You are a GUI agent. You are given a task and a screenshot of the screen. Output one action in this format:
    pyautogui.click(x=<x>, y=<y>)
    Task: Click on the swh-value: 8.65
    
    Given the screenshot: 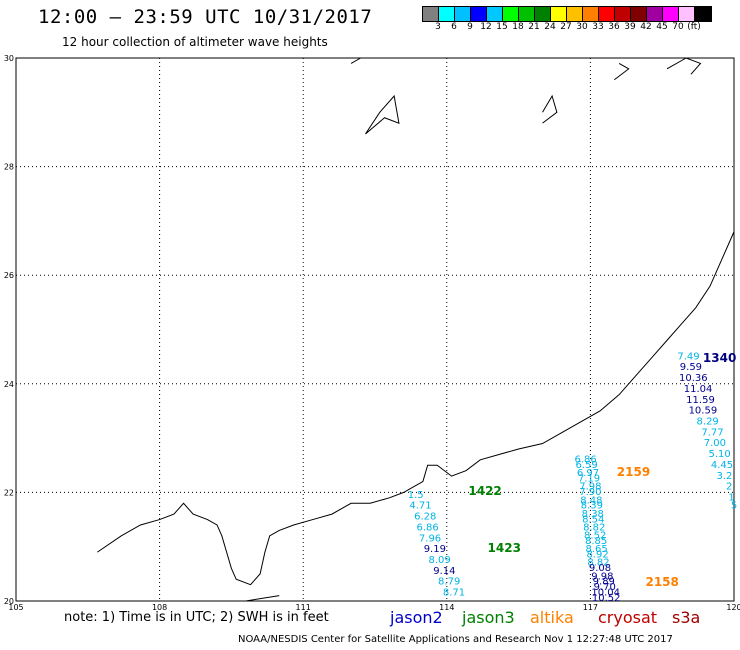 What is the action you would take?
    pyautogui.click(x=596, y=549)
    